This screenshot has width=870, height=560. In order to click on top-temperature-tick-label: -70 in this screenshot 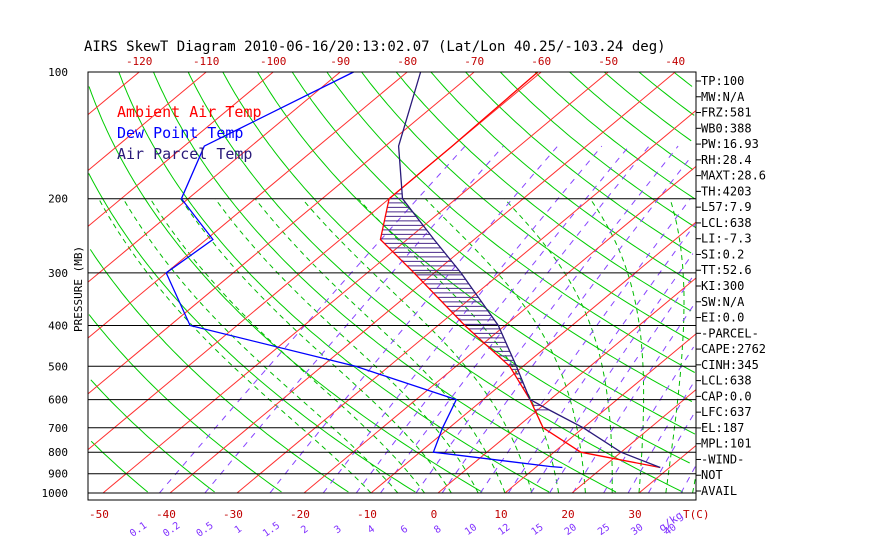, I will do `click(474, 61)`.